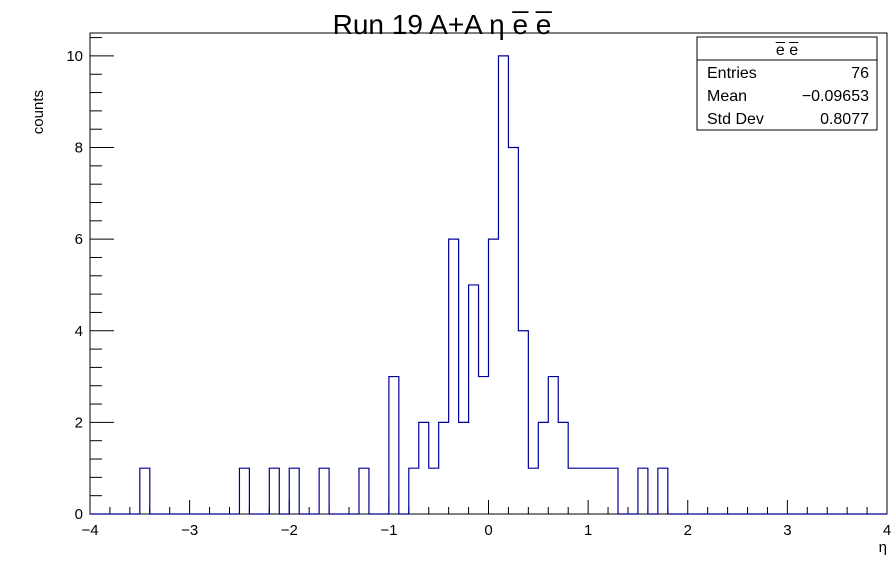 The height and width of the screenshot is (572, 896). What do you see at coordinates (860, 73) in the screenshot?
I see `stats-entries-value: 76` at bounding box center [860, 73].